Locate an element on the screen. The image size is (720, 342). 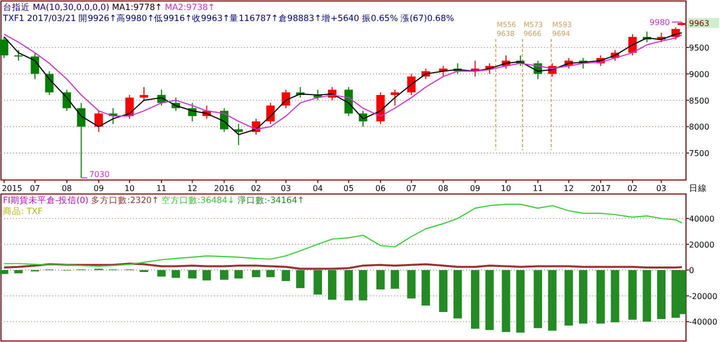
y-tick-label: 8500 is located at coordinates (699, 101).